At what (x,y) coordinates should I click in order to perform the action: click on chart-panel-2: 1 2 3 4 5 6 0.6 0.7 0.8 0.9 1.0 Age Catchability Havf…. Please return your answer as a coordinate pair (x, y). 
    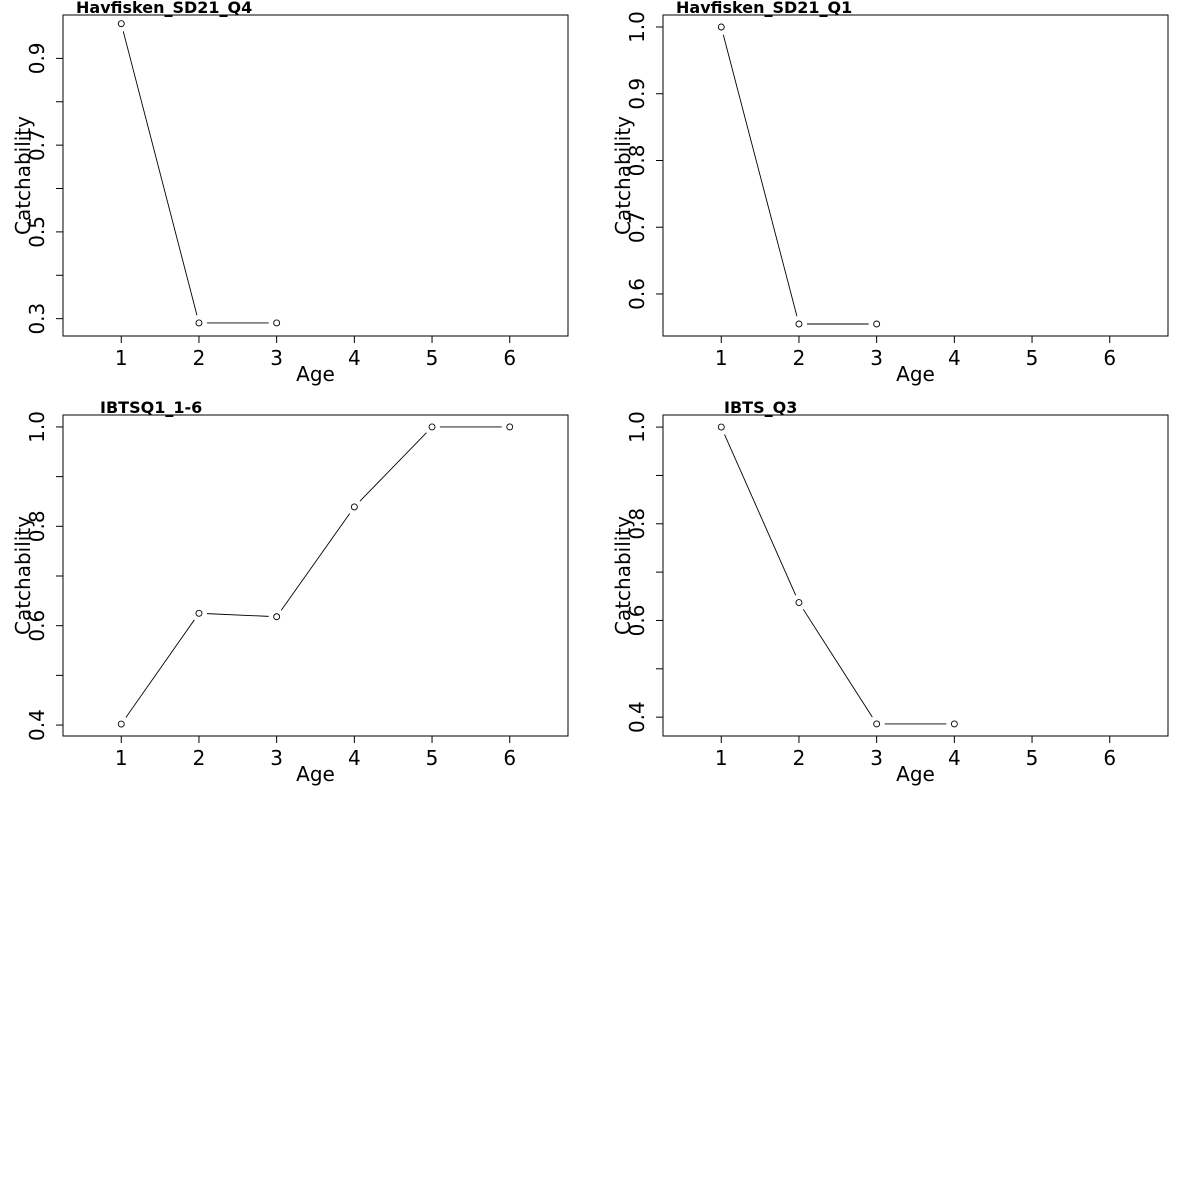
    Looking at the image, I should click on (890, 193).